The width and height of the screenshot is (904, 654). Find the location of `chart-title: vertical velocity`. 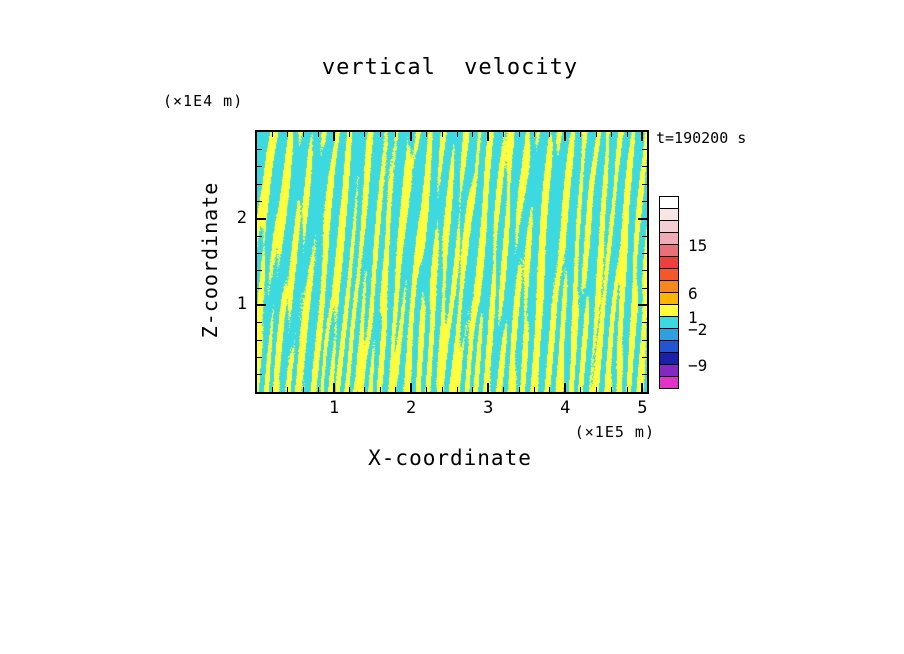

chart-title: vertical velocity is located at coordinates (450, 67).